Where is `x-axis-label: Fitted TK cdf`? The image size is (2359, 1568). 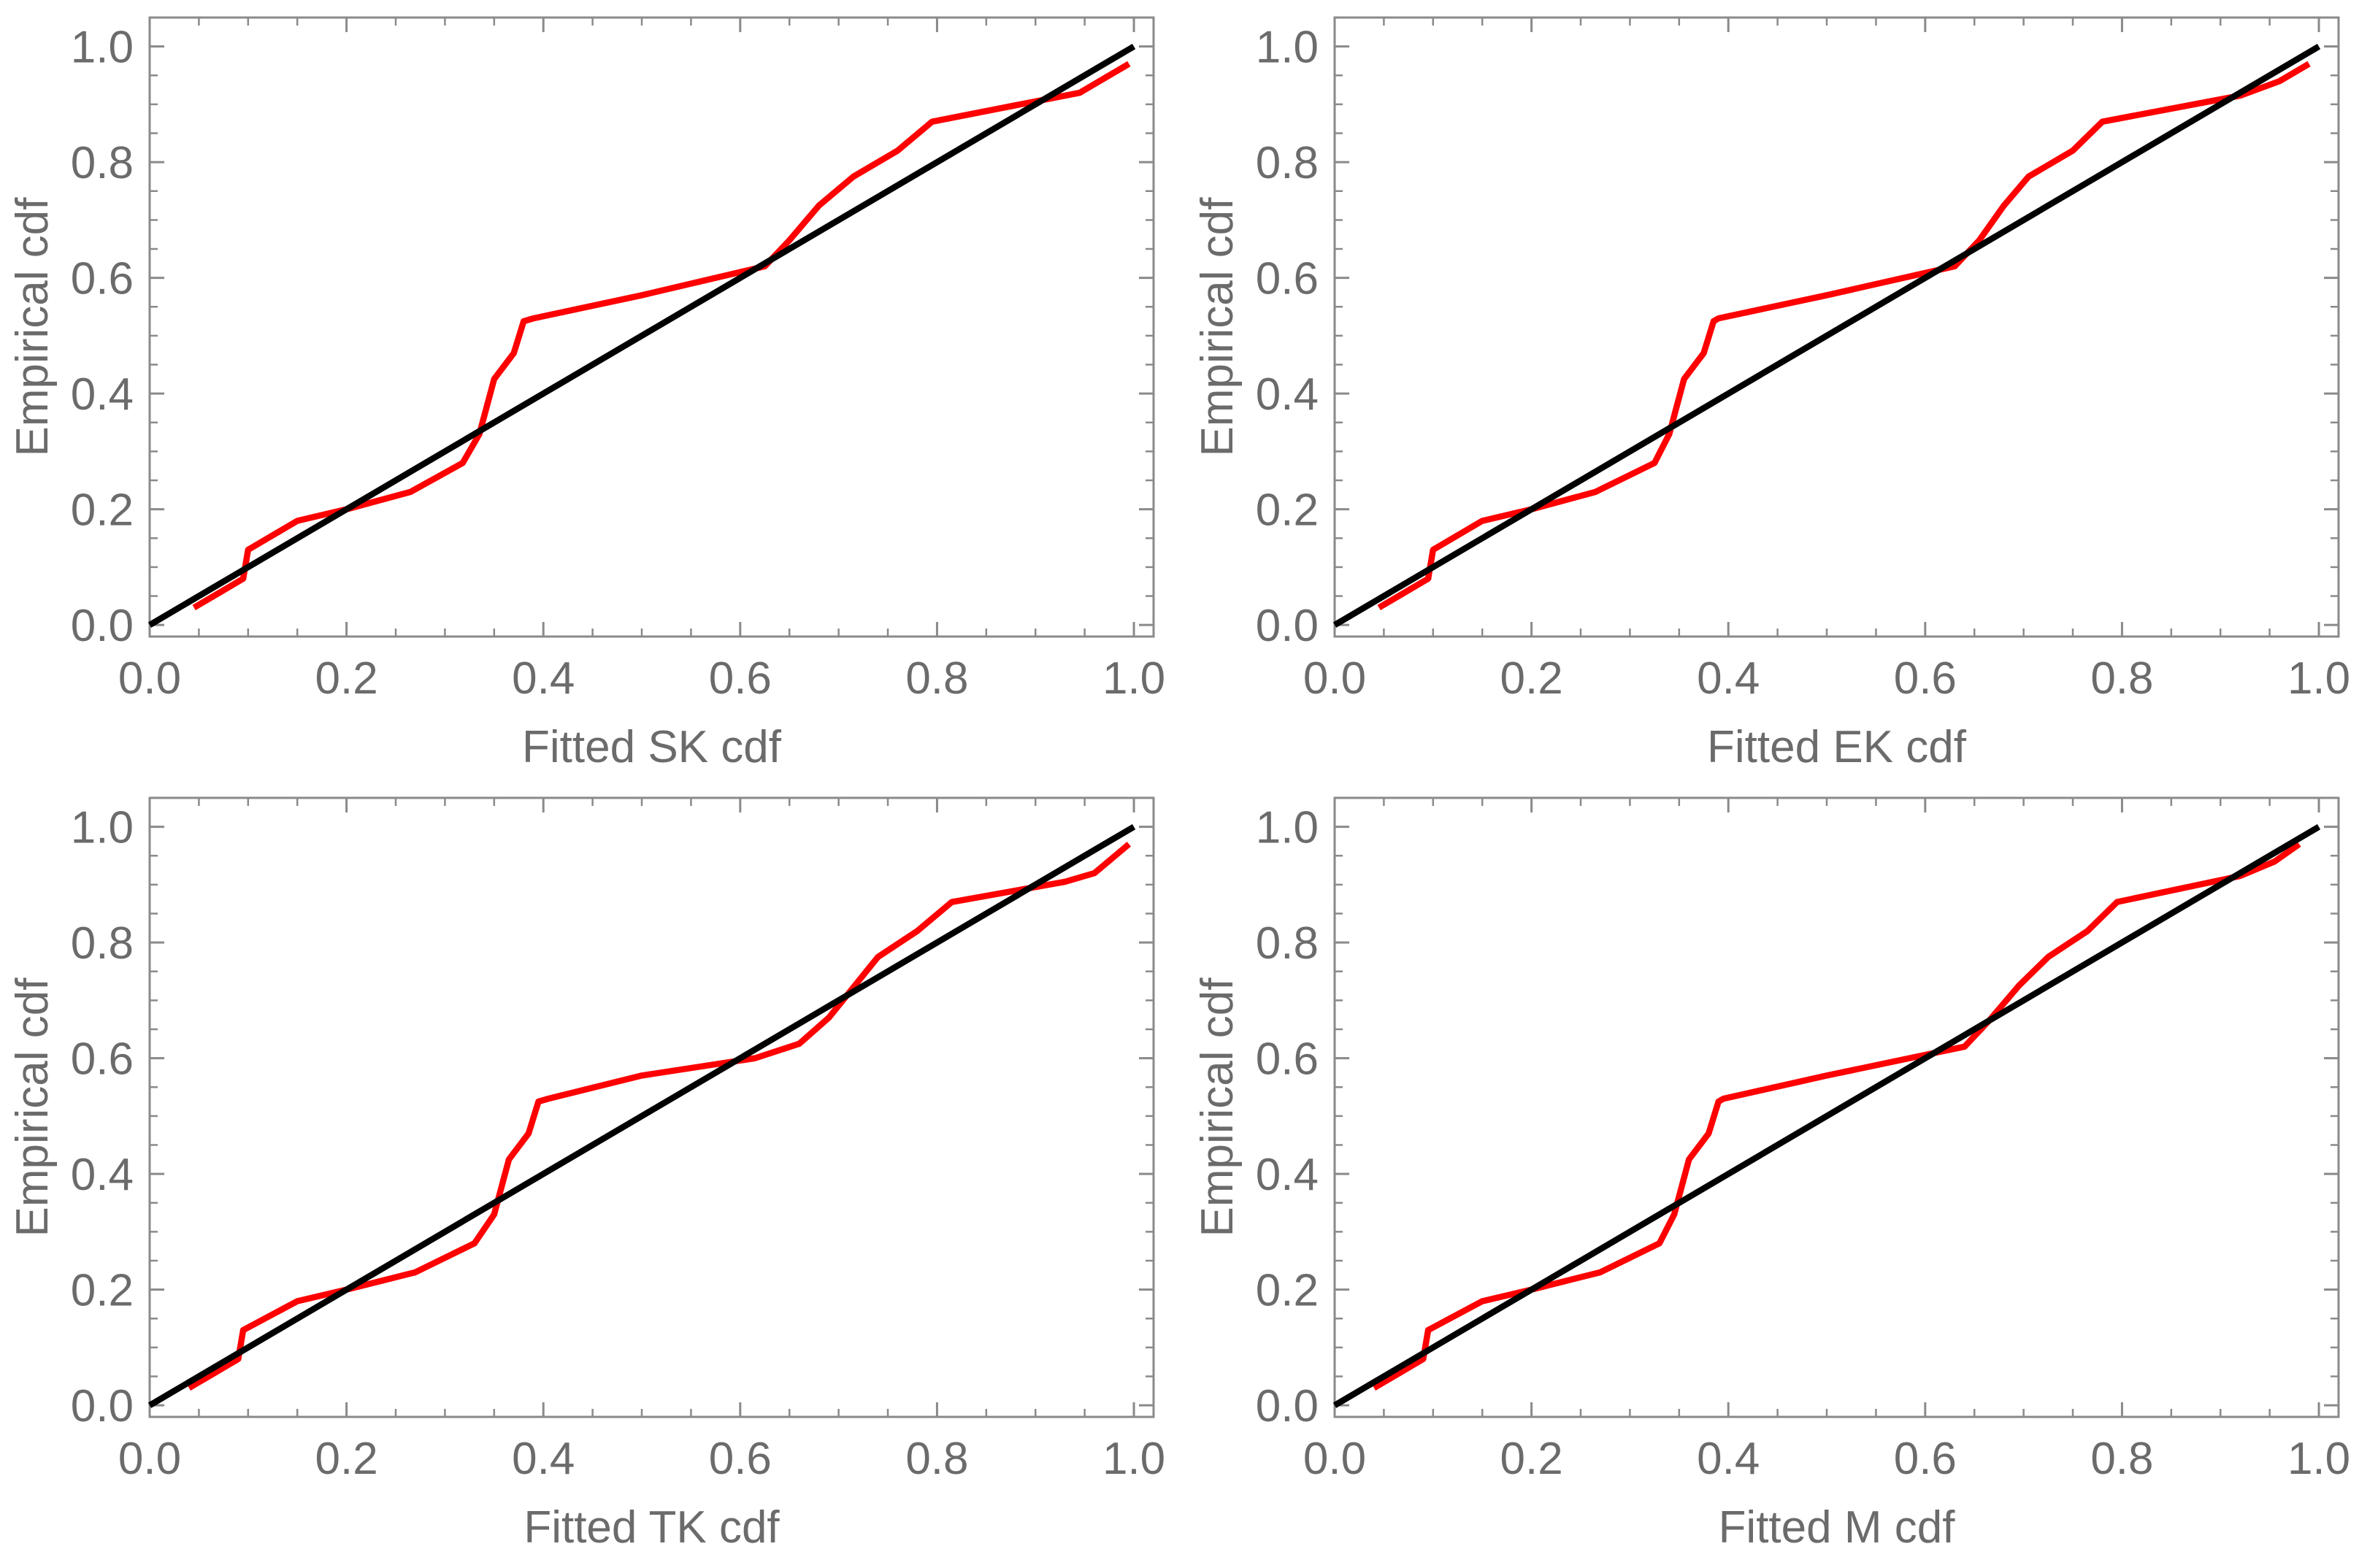
x-axis-label: Fitted TK cdf is located at coordinates (651, 1527).